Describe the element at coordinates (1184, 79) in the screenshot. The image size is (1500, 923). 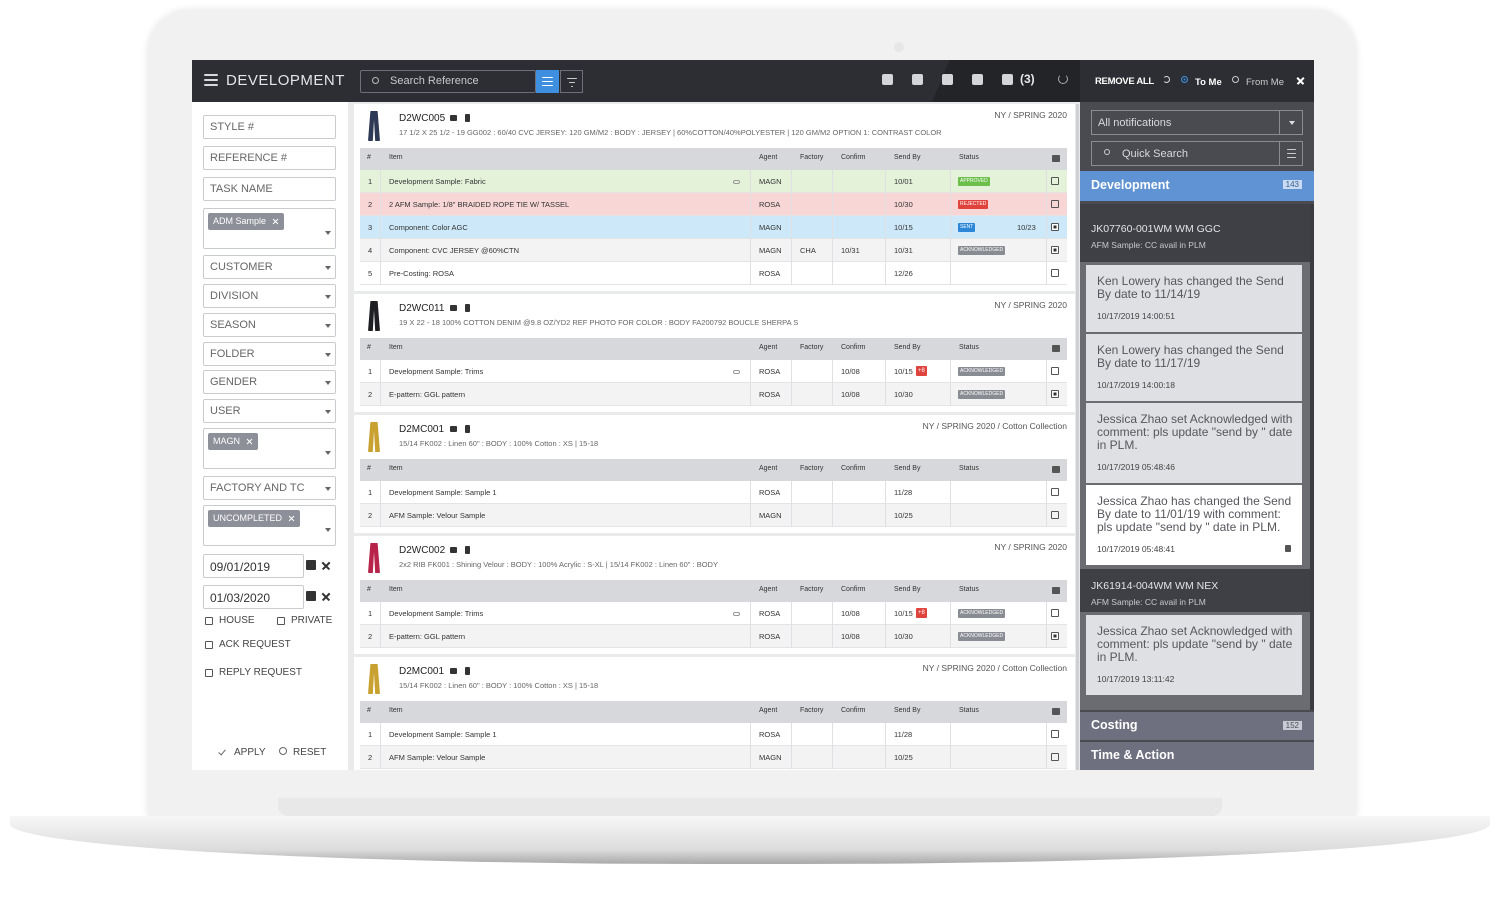
I see `radio-on` at that location.